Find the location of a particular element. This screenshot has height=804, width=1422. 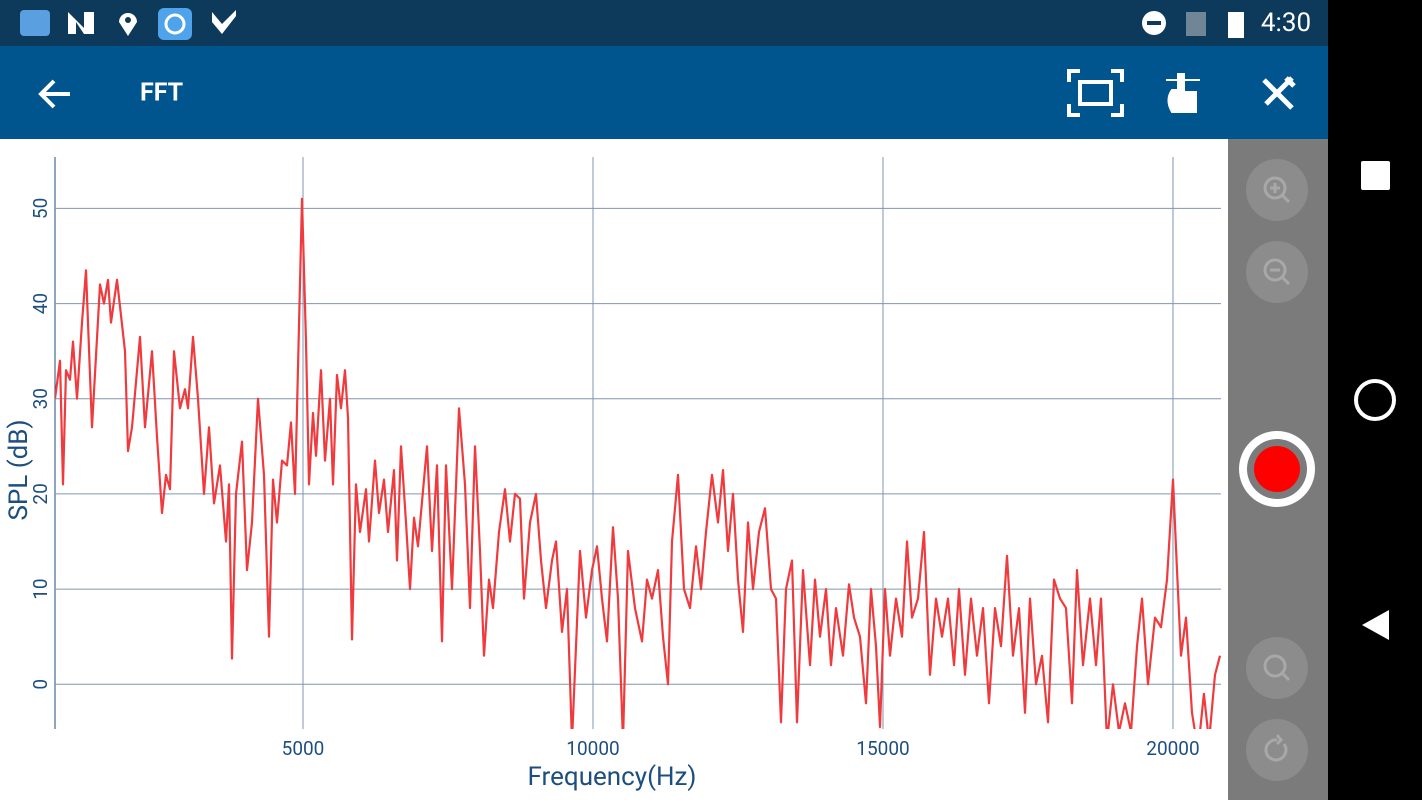

back-button is located at coordinates (54, 94).